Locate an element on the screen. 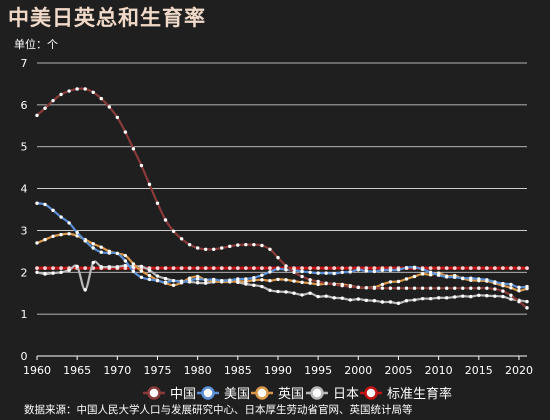 The image size is (550, 420). legend-item: 美国 is located at coordinates (223, 394).